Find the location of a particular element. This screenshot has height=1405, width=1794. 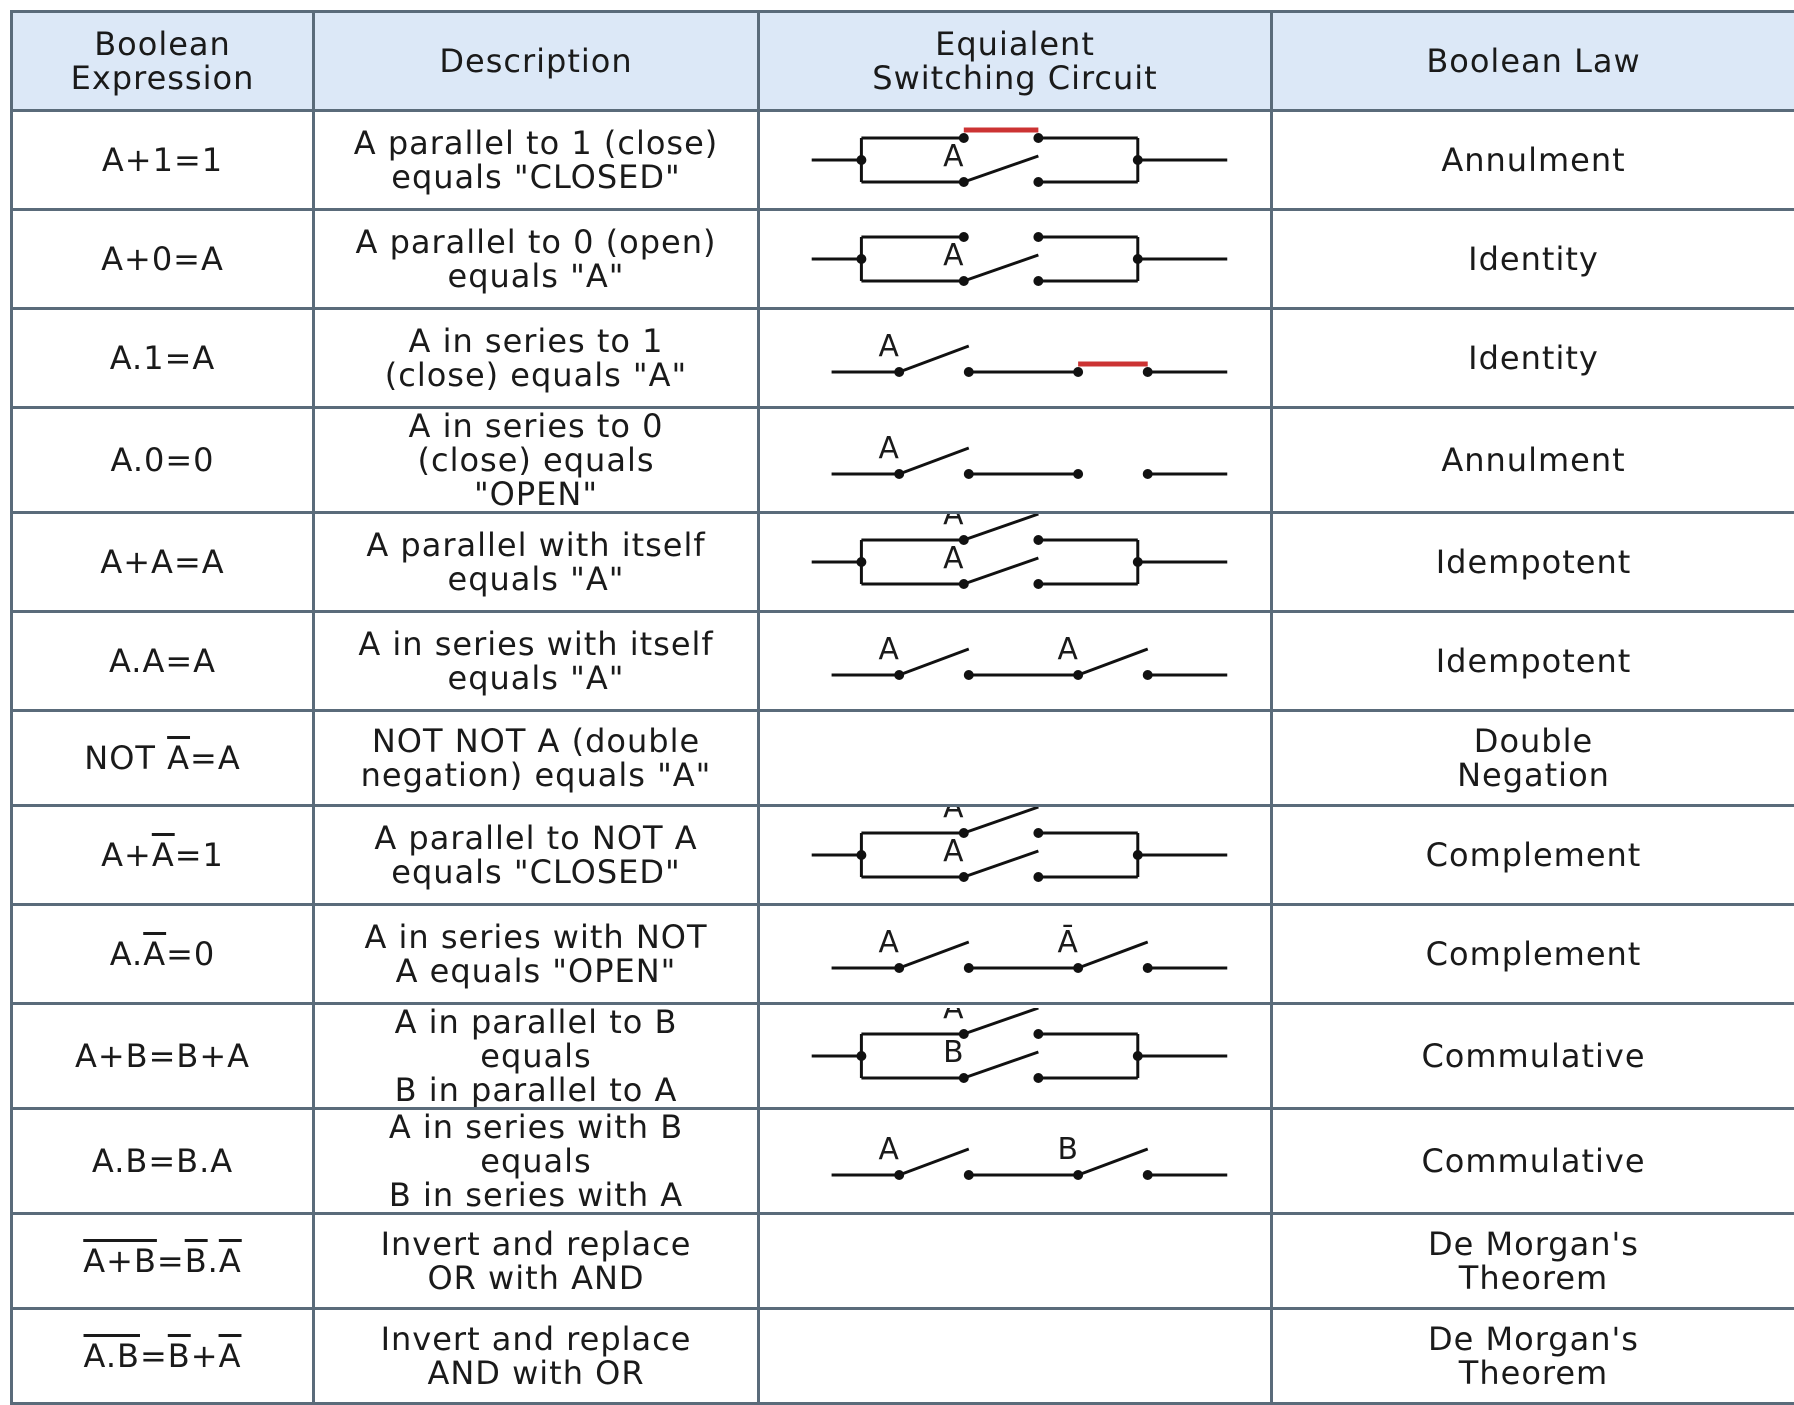

series-circuit-diagram: A is located at coordinates (1015, 358).